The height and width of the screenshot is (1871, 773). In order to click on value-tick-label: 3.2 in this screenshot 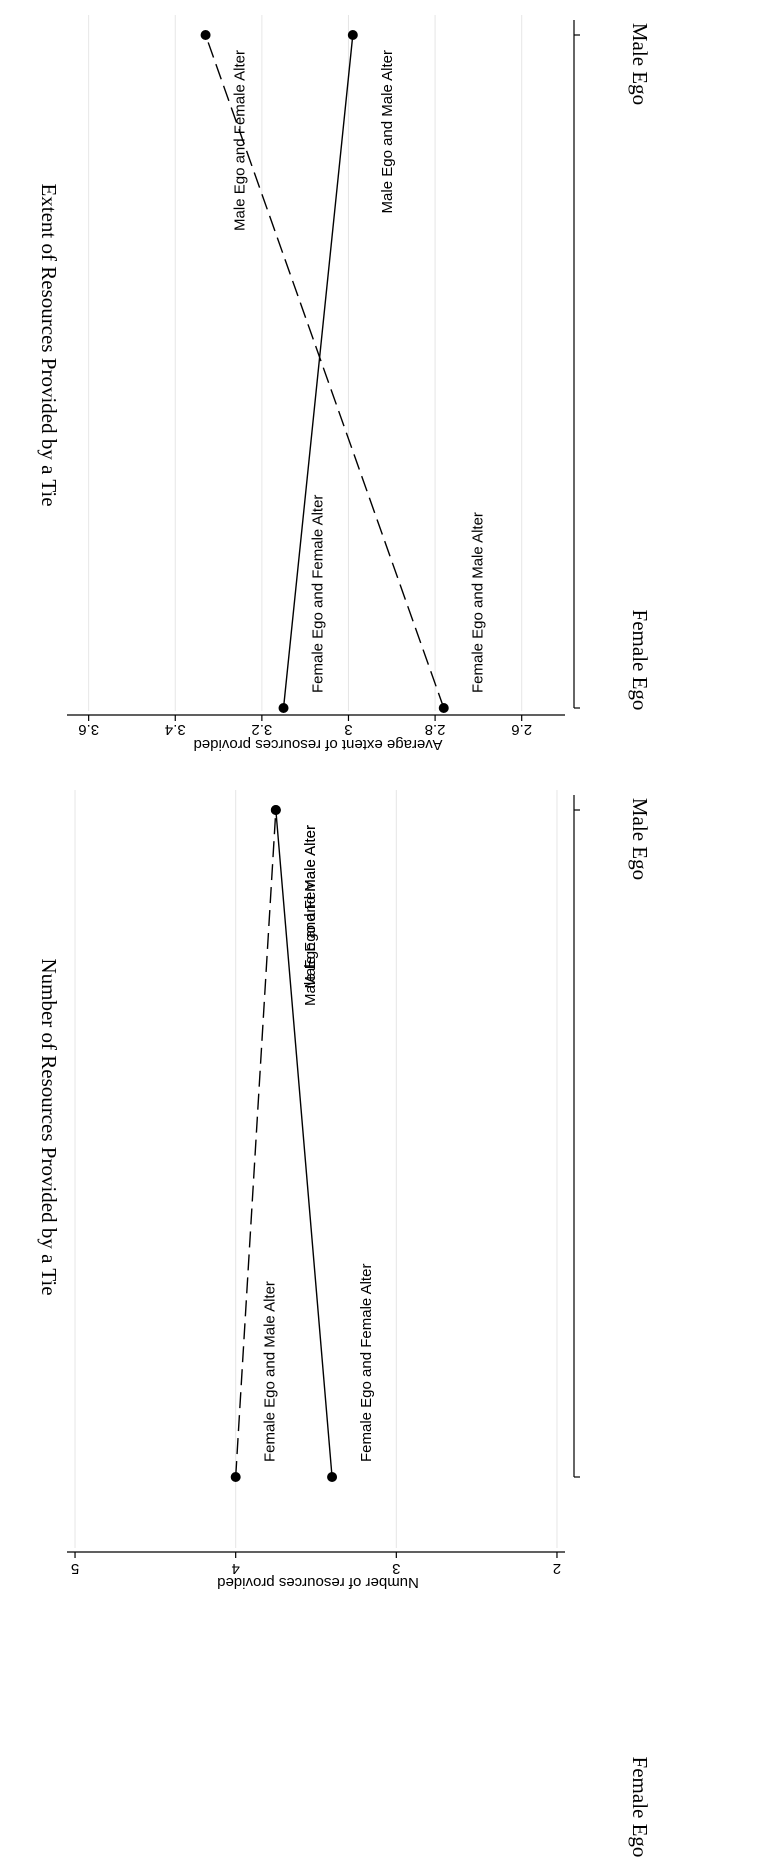, I will do `click(261, 729)`.